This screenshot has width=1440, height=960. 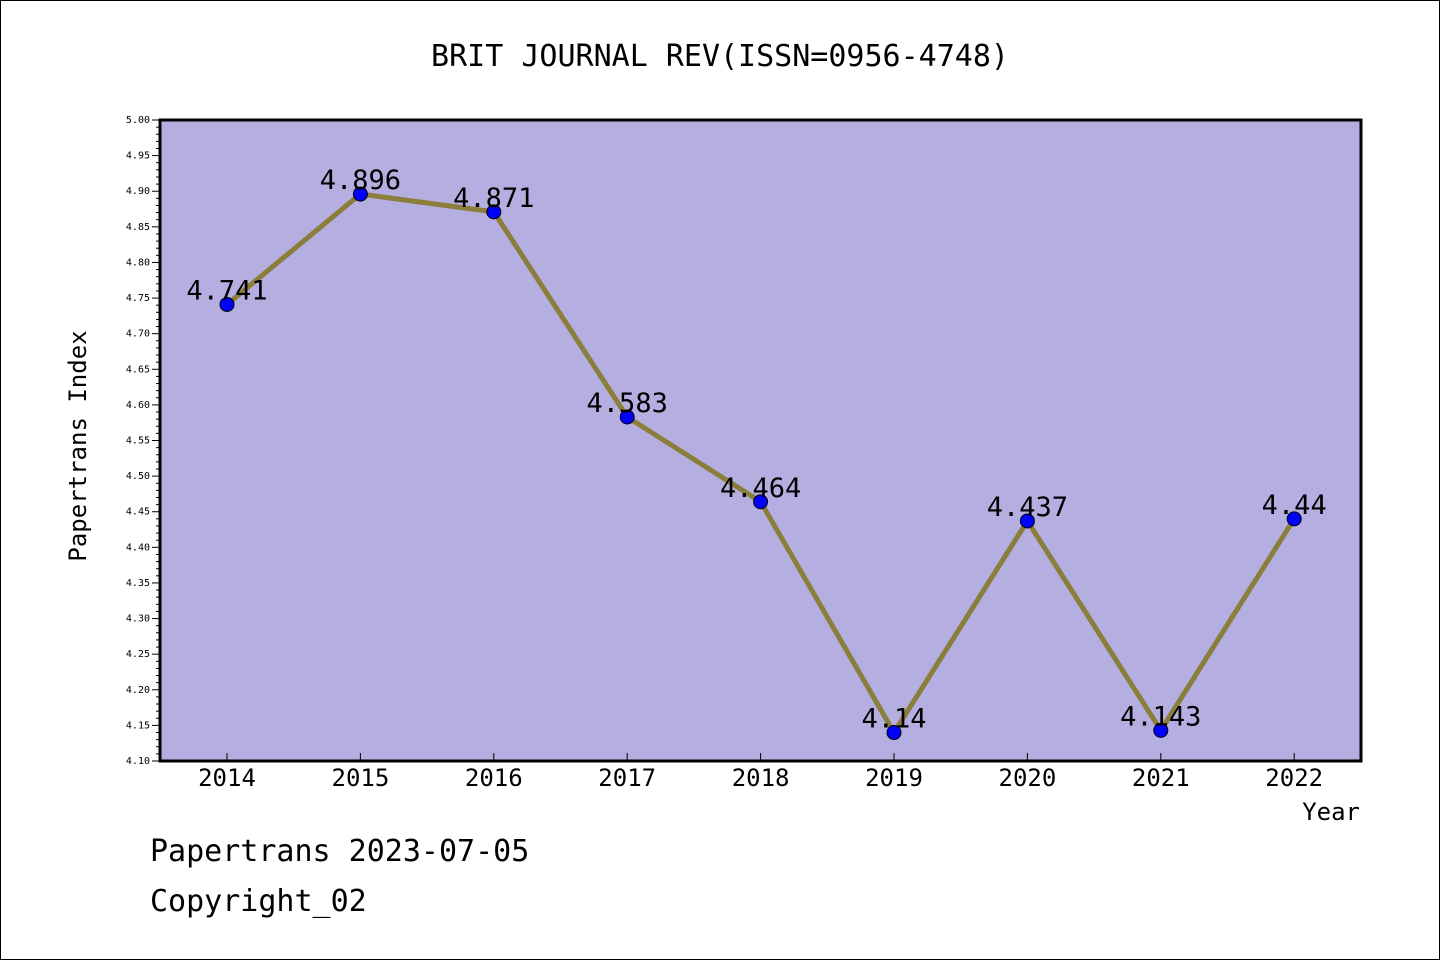 What do you see at coordinates (138, 191) in the screenshot?
I see `y-tick-label: 4.90` at bounding box center [138, 191].